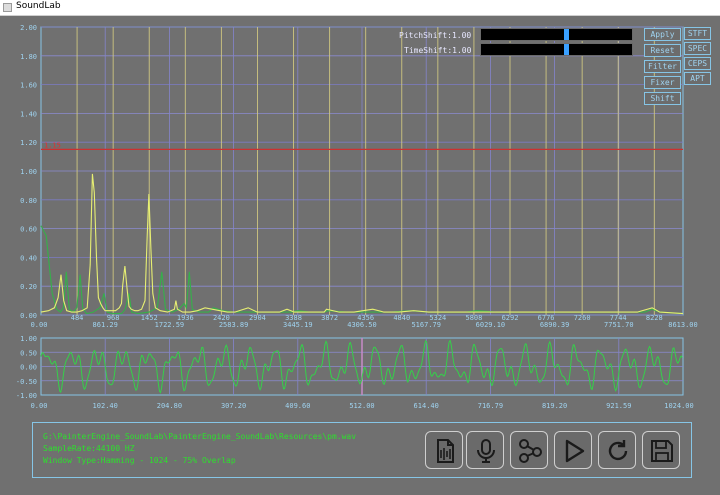 This screenshot has height=495, width=720. Describe the element at coordinates (556, 34) in the screenshot. I see `pitch-shift-slider` at that location.